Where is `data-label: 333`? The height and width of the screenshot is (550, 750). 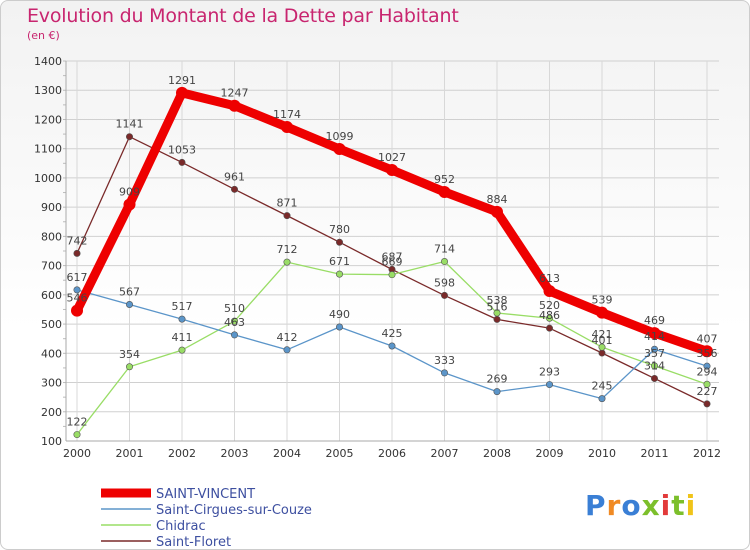 data-label: 333 is located at coordinates (444, 360).